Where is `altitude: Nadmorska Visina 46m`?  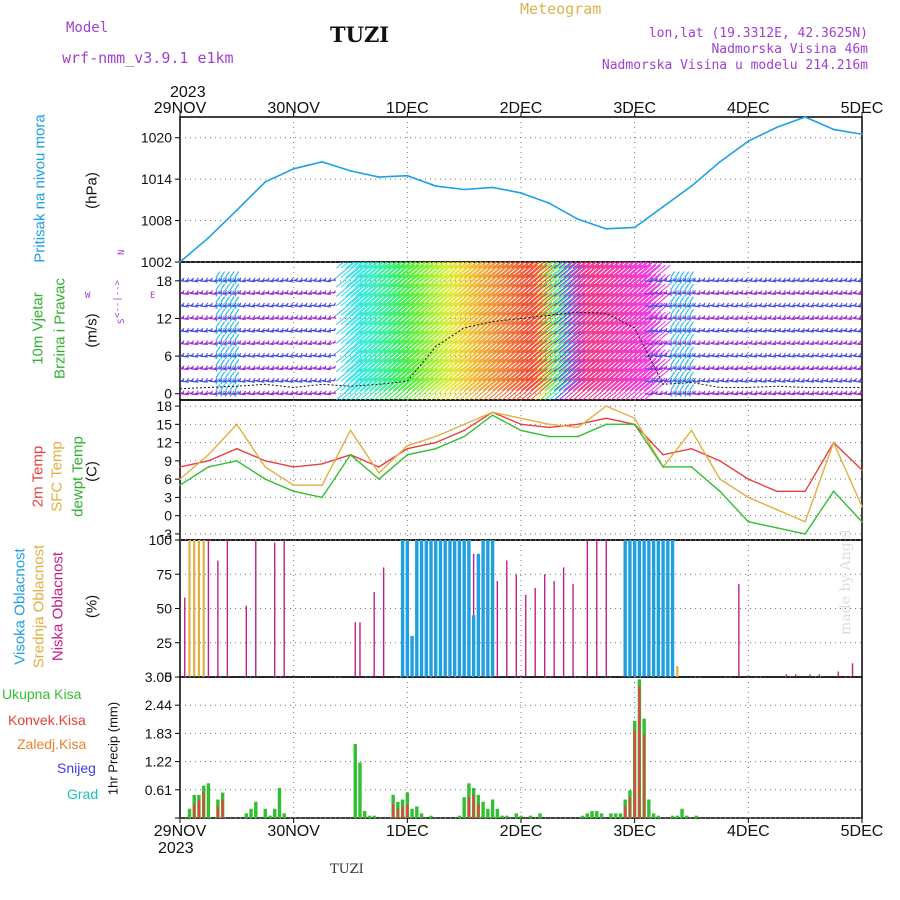 altitude: Nadmorska Visina 46m is located at coordinates (789, 49).